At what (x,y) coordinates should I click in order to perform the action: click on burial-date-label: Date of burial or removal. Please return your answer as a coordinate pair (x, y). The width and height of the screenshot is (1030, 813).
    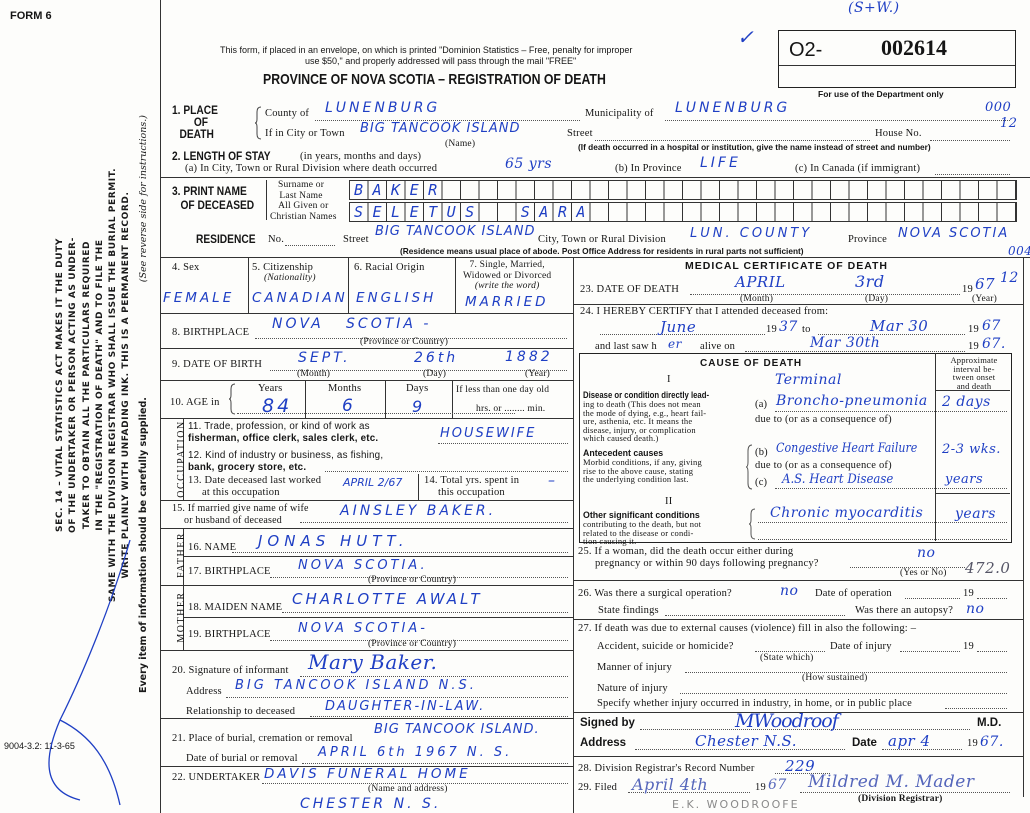
    Looking at the image, I should click on (242, 758).